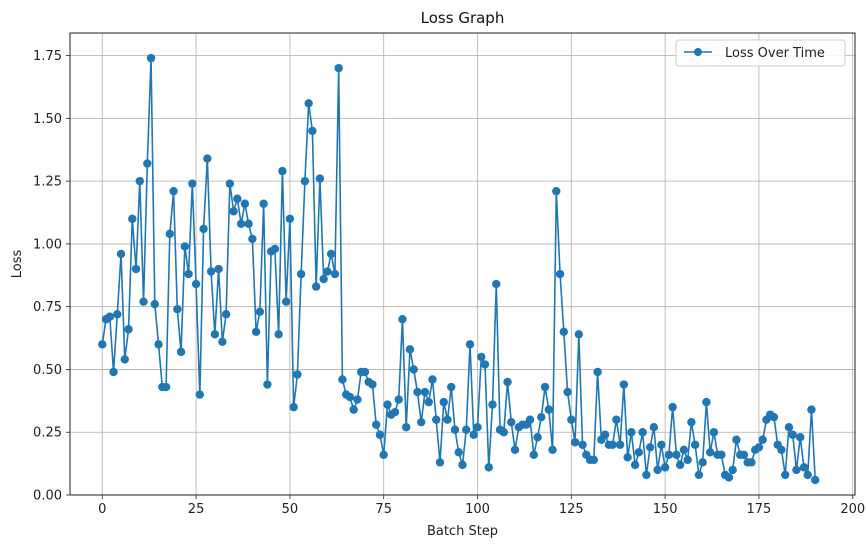 The width and height of the screenshot is (866, 547). What do you see at coordinates (477, 509) in the screenshot?
I see `x-tick-label: 100` at bounding box center [477, 509].